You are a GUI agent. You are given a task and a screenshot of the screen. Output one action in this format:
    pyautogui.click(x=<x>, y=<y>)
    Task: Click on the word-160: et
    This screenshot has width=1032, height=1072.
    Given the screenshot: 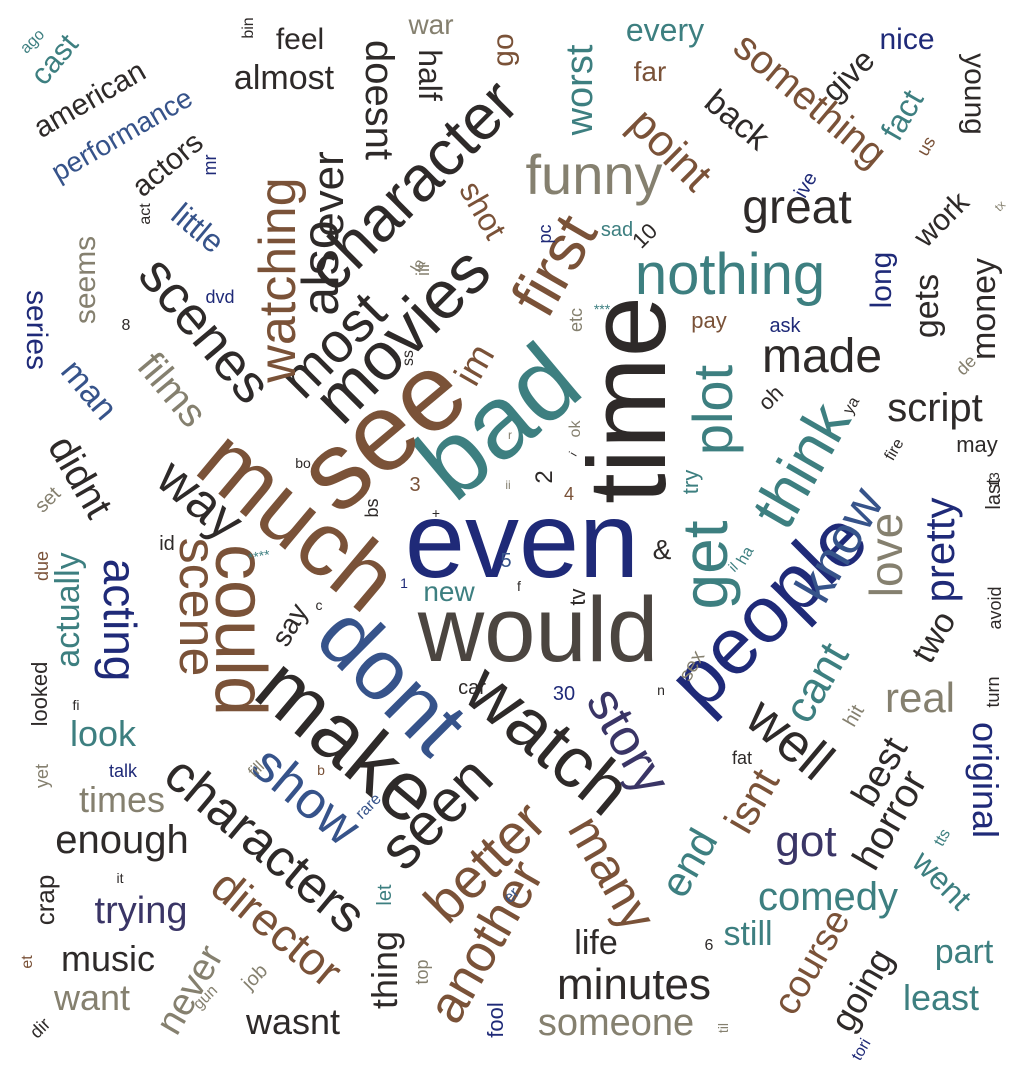 What is the action you would take?
    pyautogui.click(x=27, y=962)
    